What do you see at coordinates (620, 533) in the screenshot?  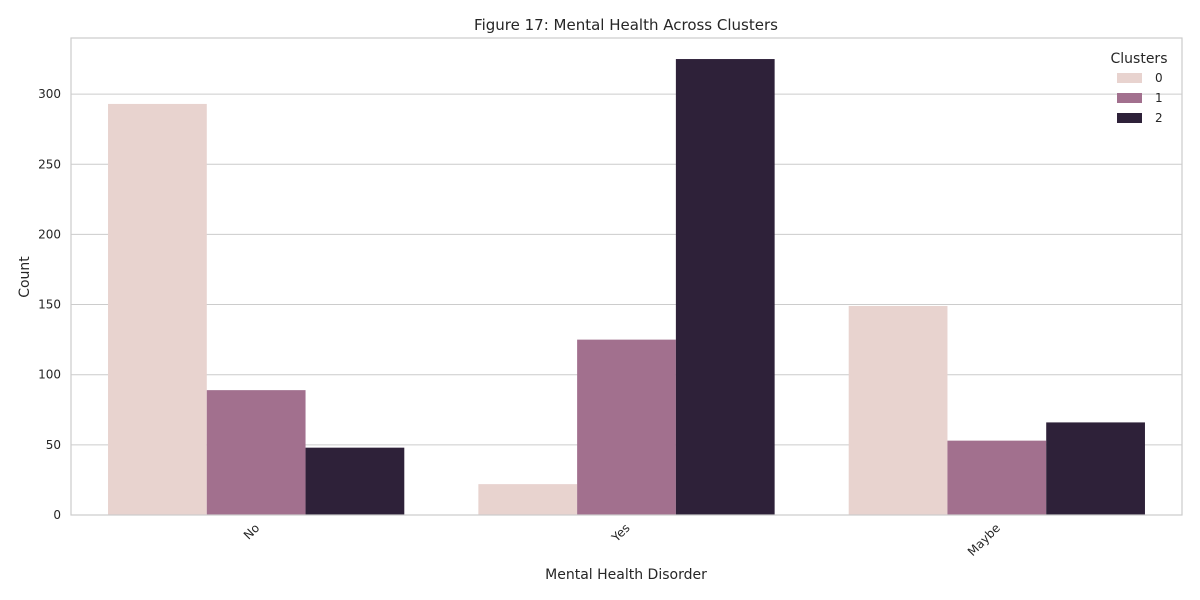 I see `x-tick-label: Yes` at bounding box center [620, 533].